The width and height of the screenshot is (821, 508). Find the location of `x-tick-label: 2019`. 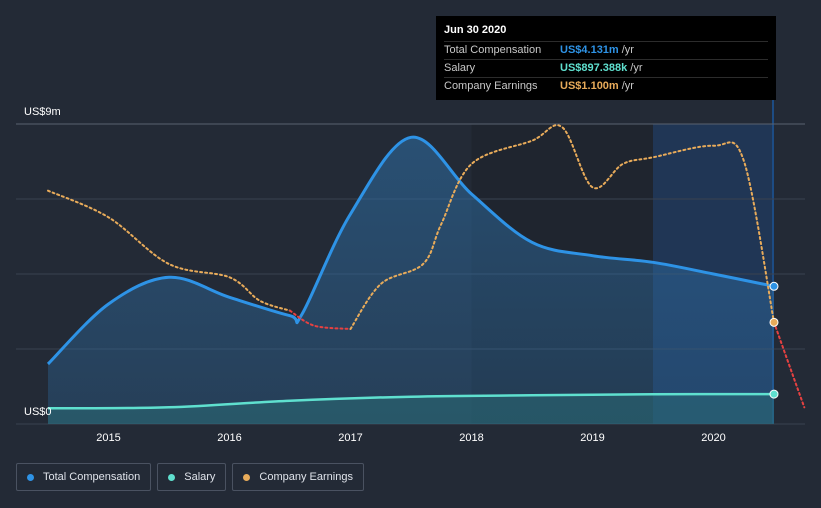

x-tick-label: 2019 is located at coordinates (592, 438).